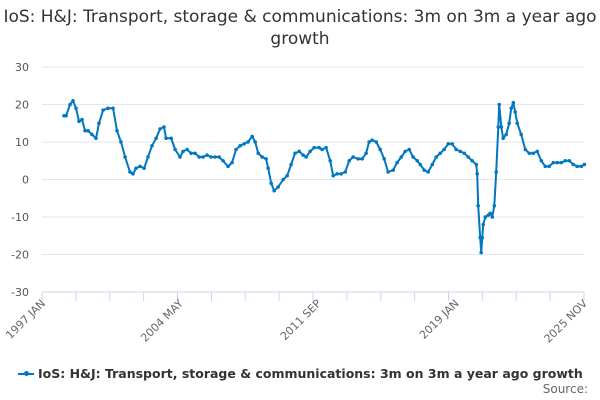  I want to click on y-tick-label: 20, so click(22, 105).